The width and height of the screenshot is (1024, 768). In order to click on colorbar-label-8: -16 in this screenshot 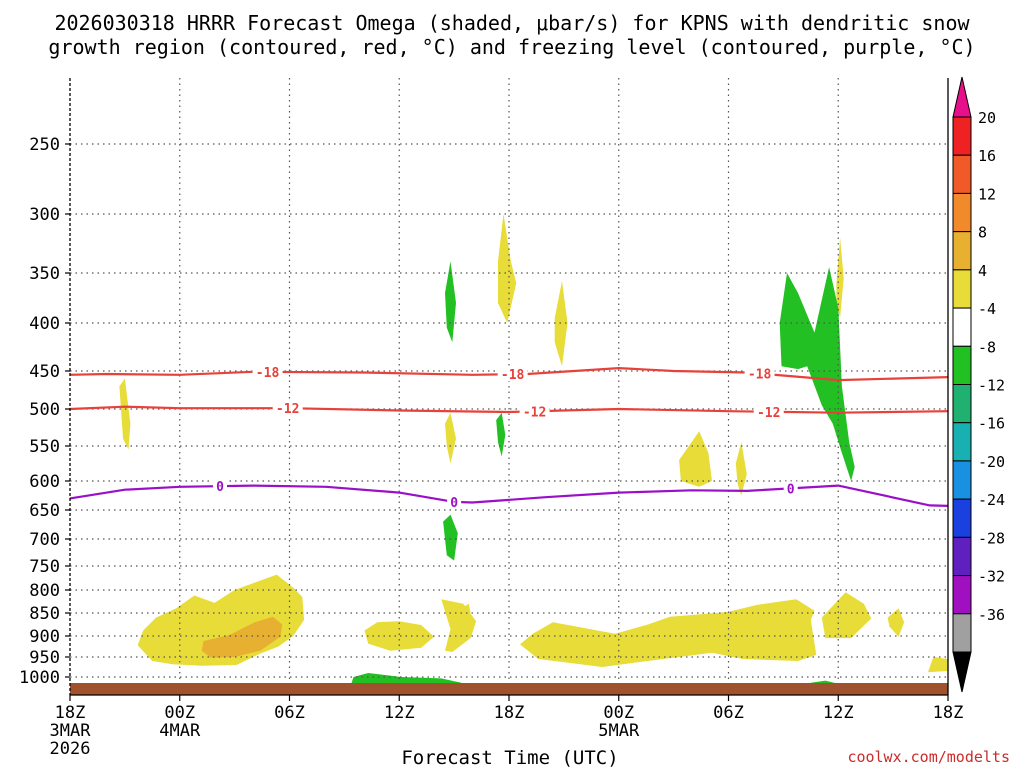, I will do `click(991, 424)`.